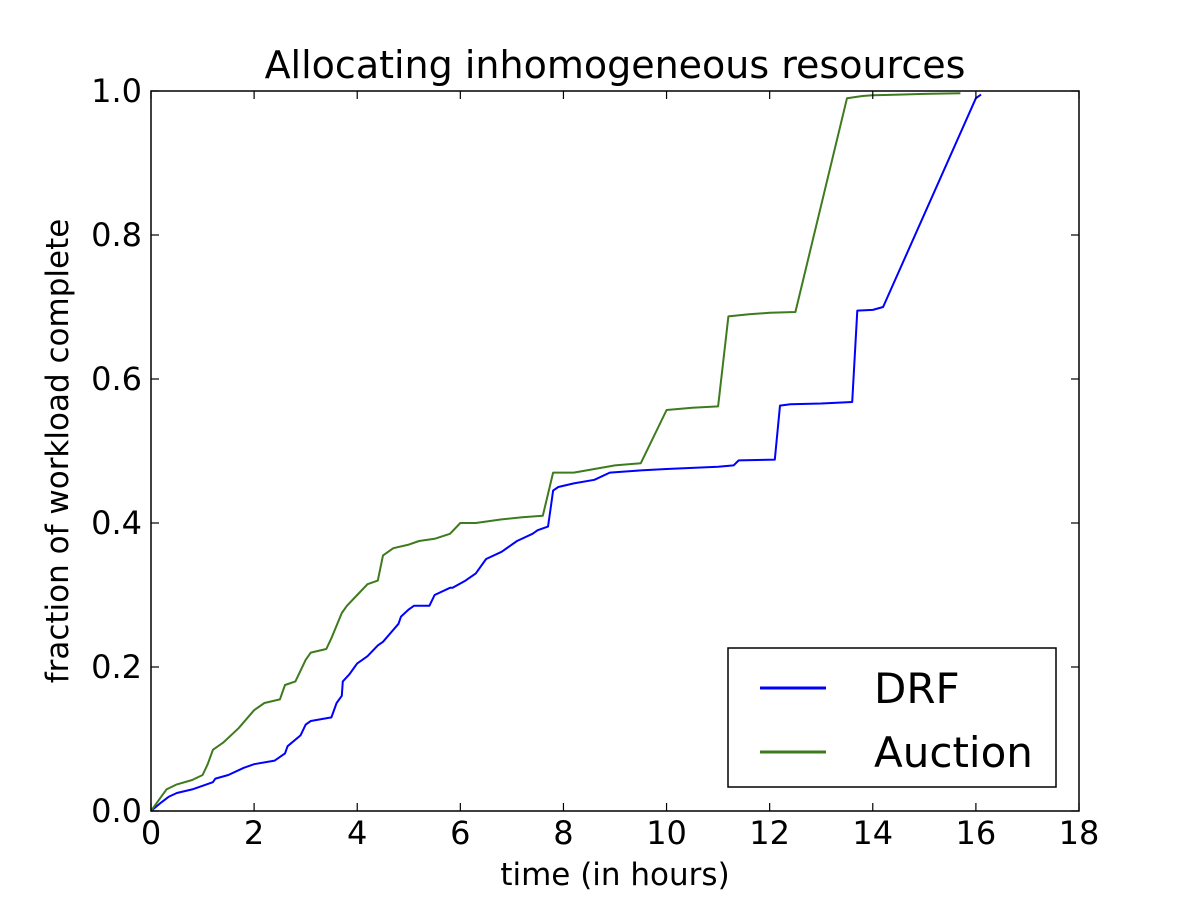  Describe the element at coordinates (357, 833) in the screenshot. I see `x-tick-label: 4` at that location.